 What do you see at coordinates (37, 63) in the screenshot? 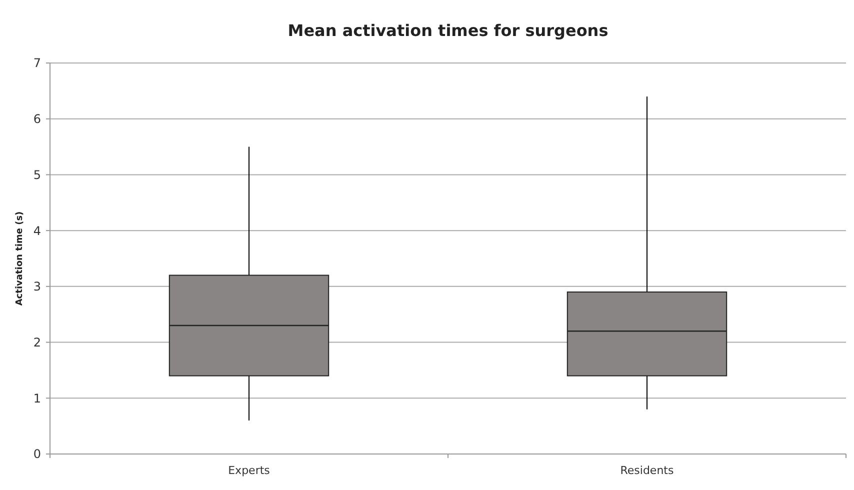
I see `y-tick-label: 7` at bounding box center [37, 63].